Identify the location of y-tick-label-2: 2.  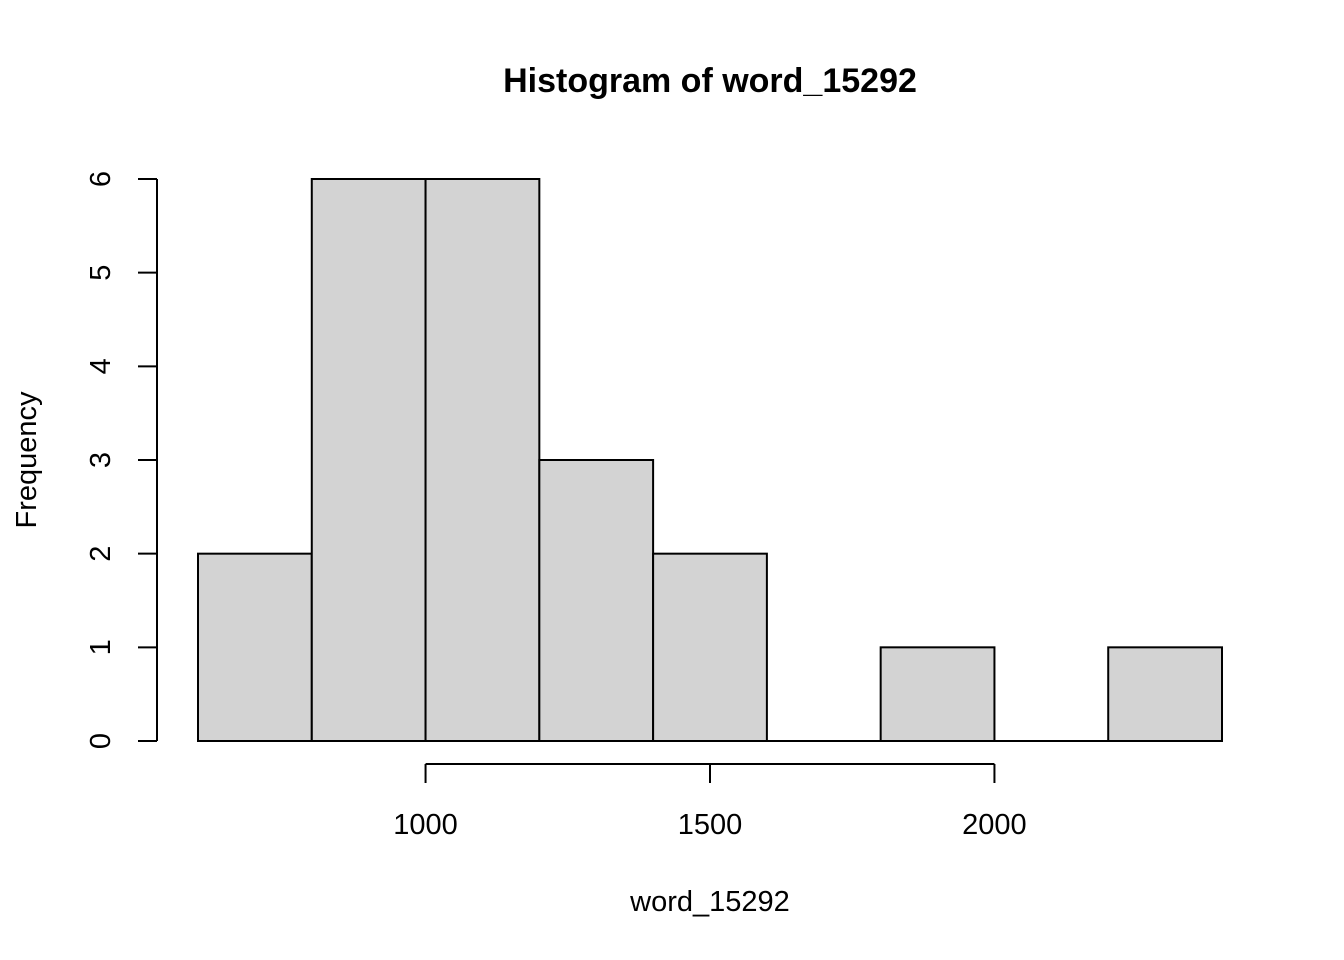
(101, 554).